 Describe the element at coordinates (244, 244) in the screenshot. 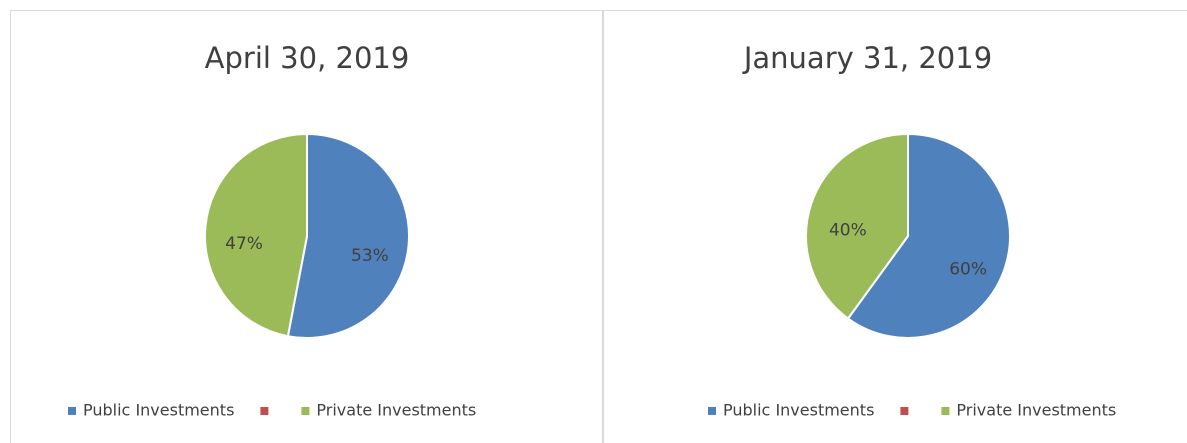

I see `data-label: 47%` at that location.